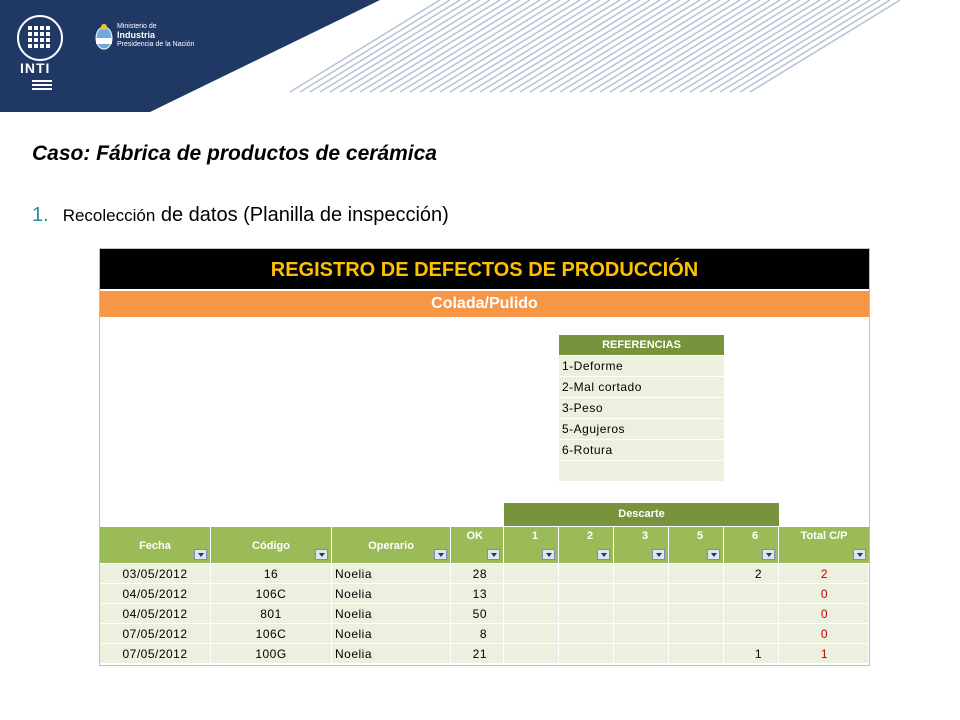 The height and width of the screenshot is (720, 960). I want to click on sheet-title: REGISTRO DE DEFECTOS DE PRODUCCIÓN, so click(484, 269).